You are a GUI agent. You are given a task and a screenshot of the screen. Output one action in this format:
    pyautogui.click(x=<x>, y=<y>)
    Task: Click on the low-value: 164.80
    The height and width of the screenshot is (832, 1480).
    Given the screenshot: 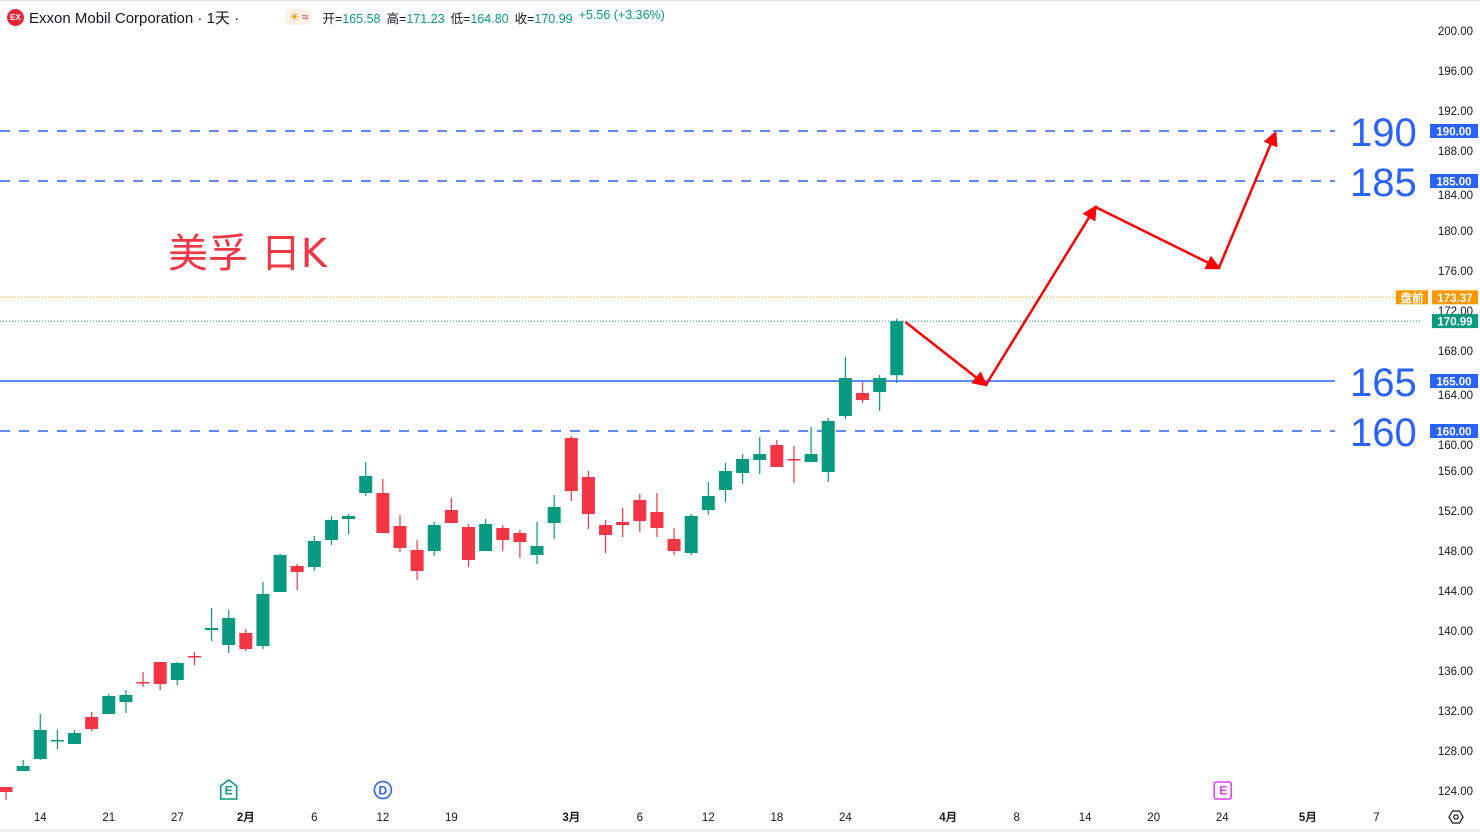 What is the action you would take?
    pyautogui.click(x=489, y=18)
    